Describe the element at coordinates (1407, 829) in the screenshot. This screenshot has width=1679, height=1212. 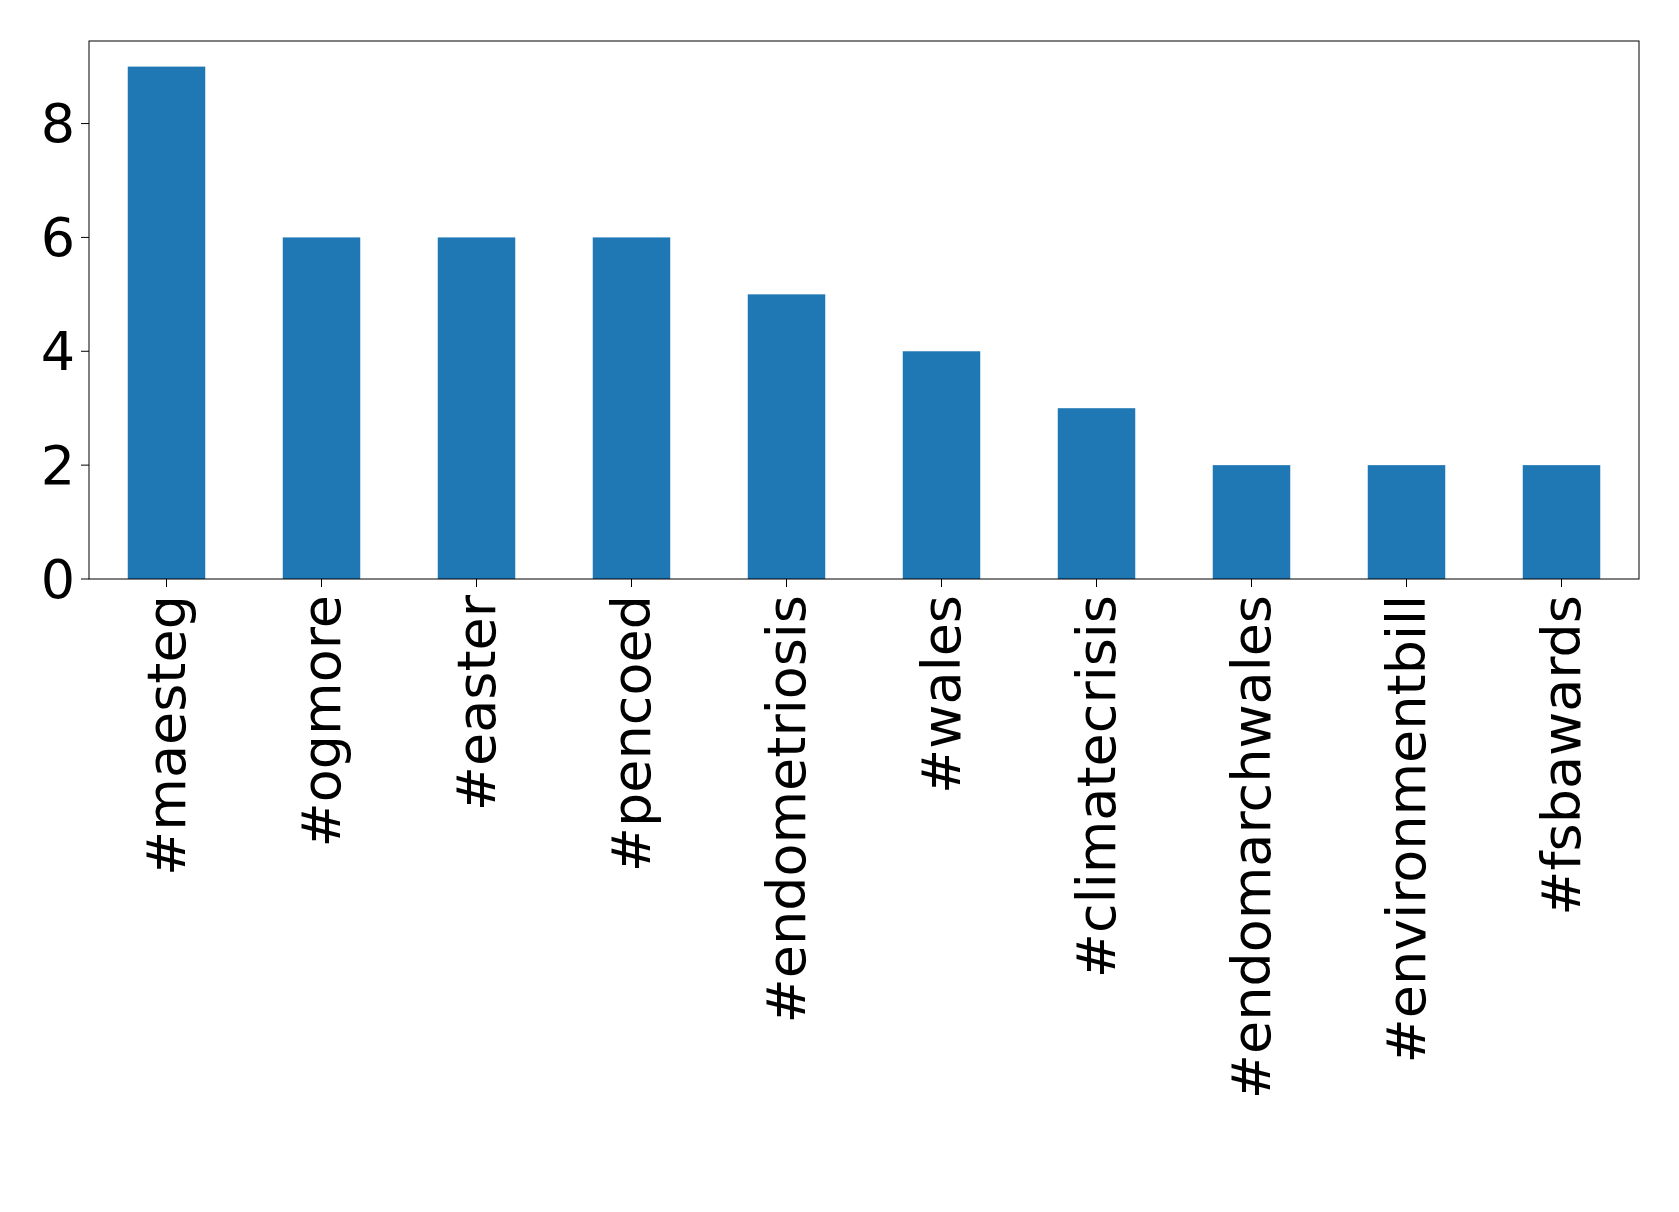
I see `x-tick-label: #environmentbill` at that location.